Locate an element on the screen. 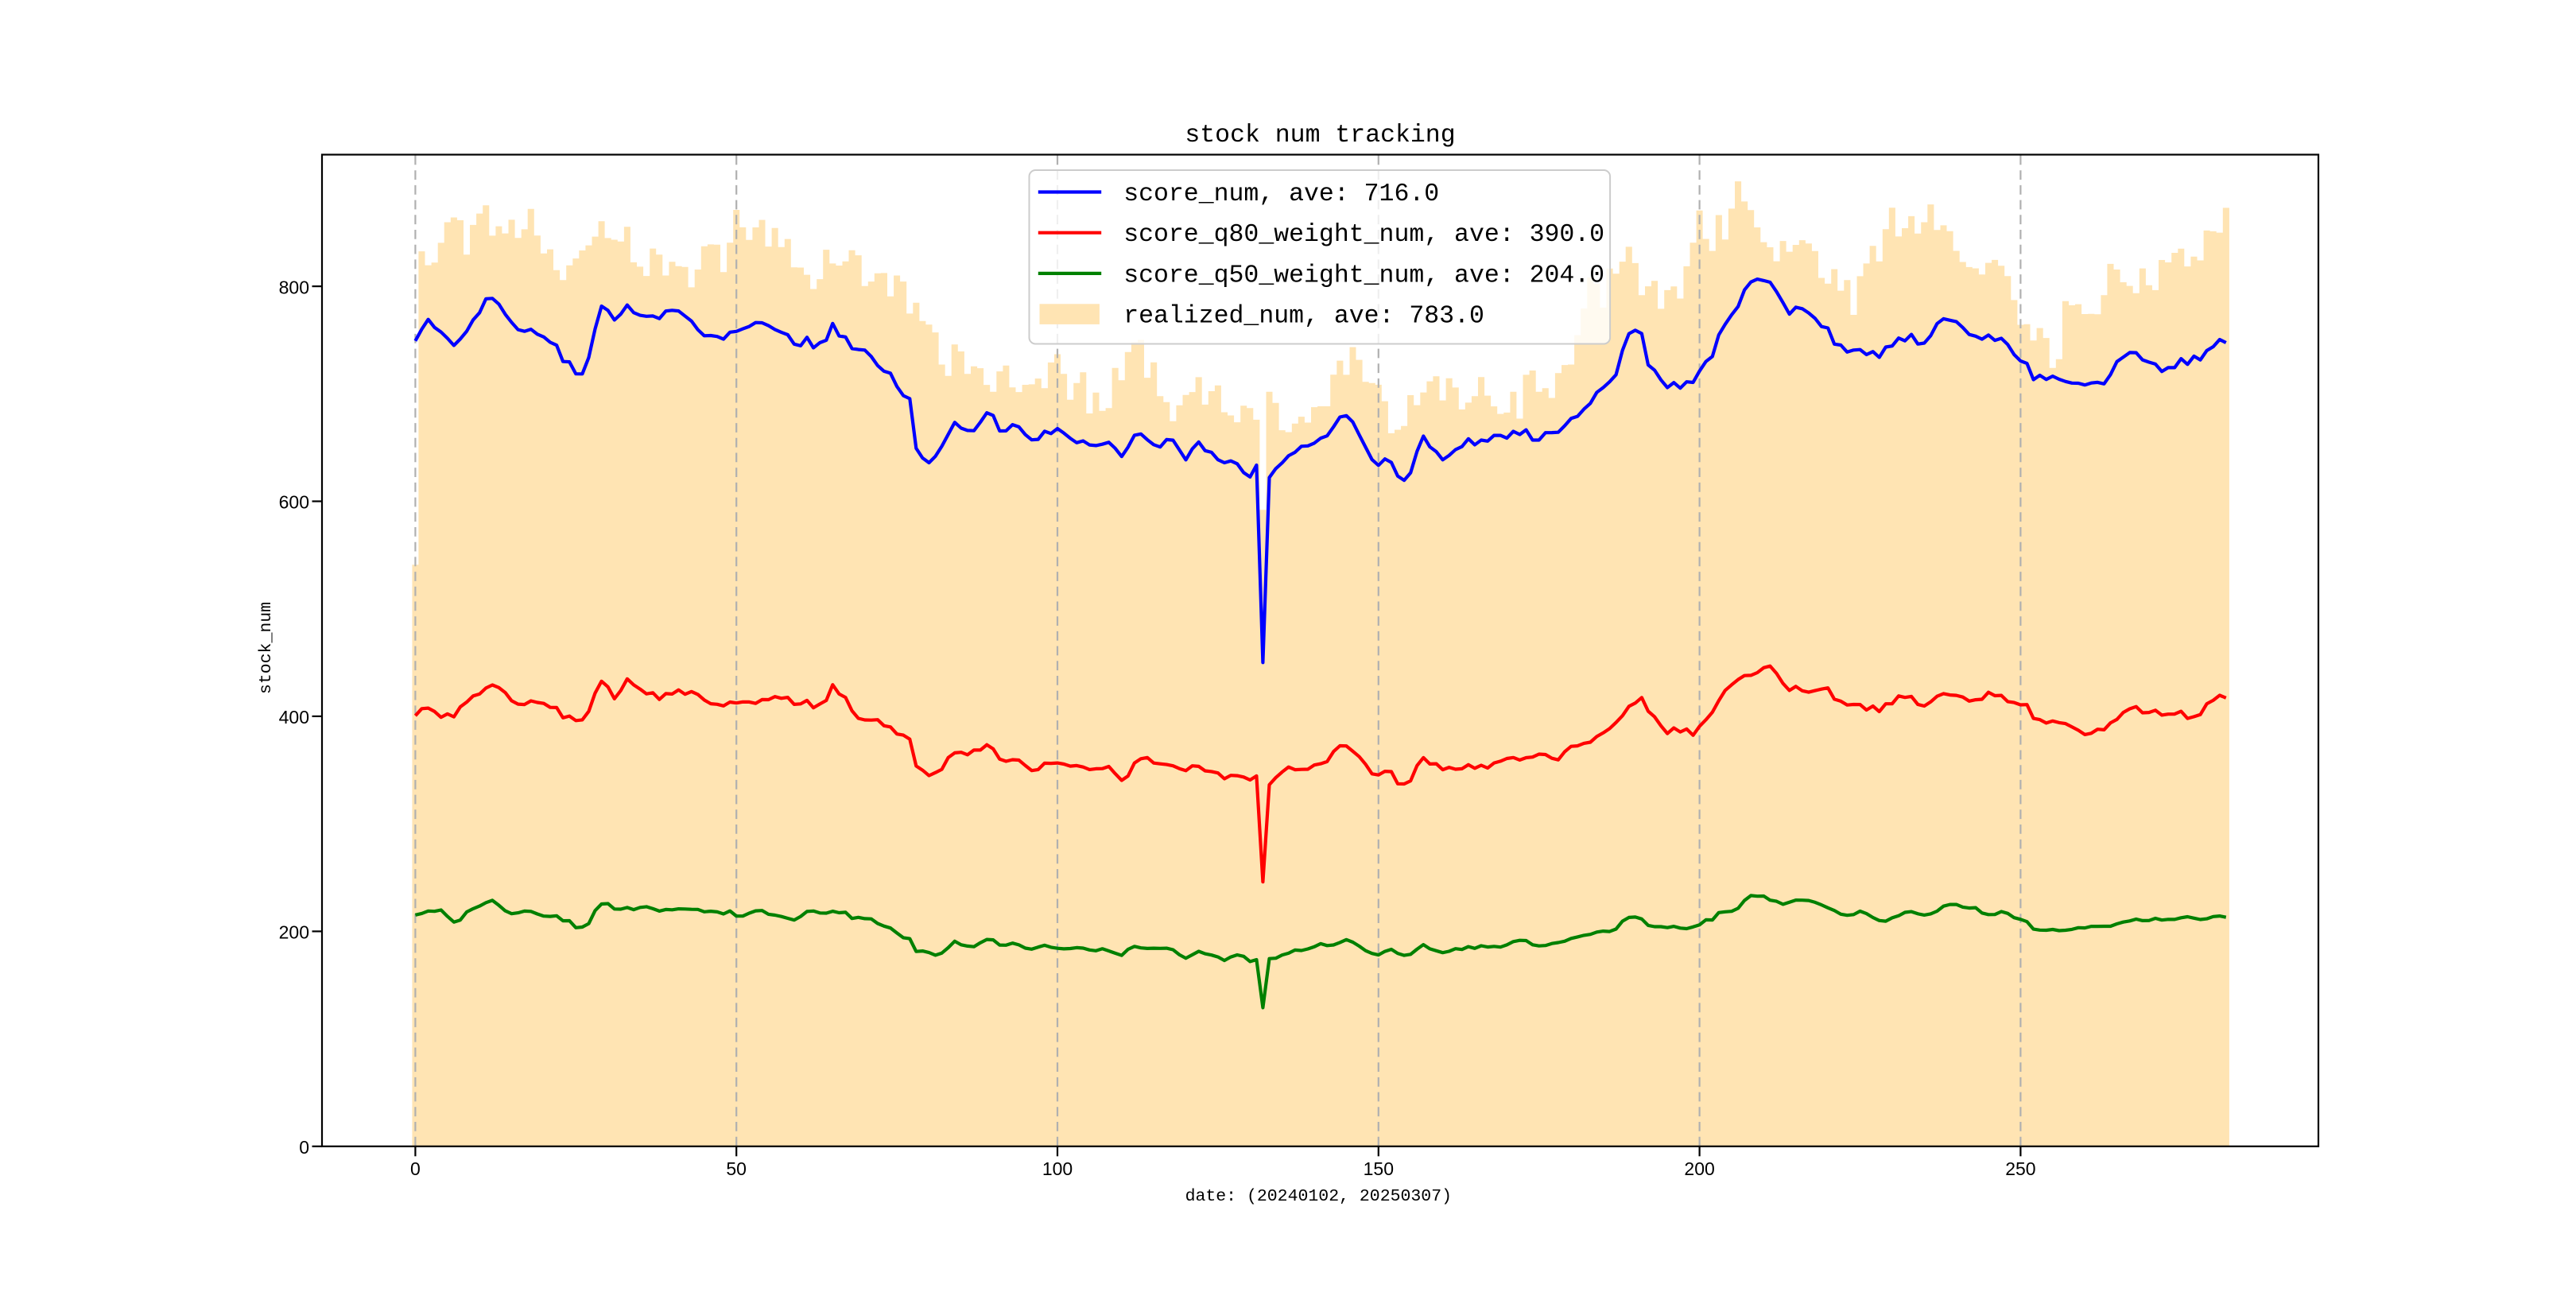 This screenshot has height=1292, width=2576. svg-text: 800 is located at coordinates (294, 287).